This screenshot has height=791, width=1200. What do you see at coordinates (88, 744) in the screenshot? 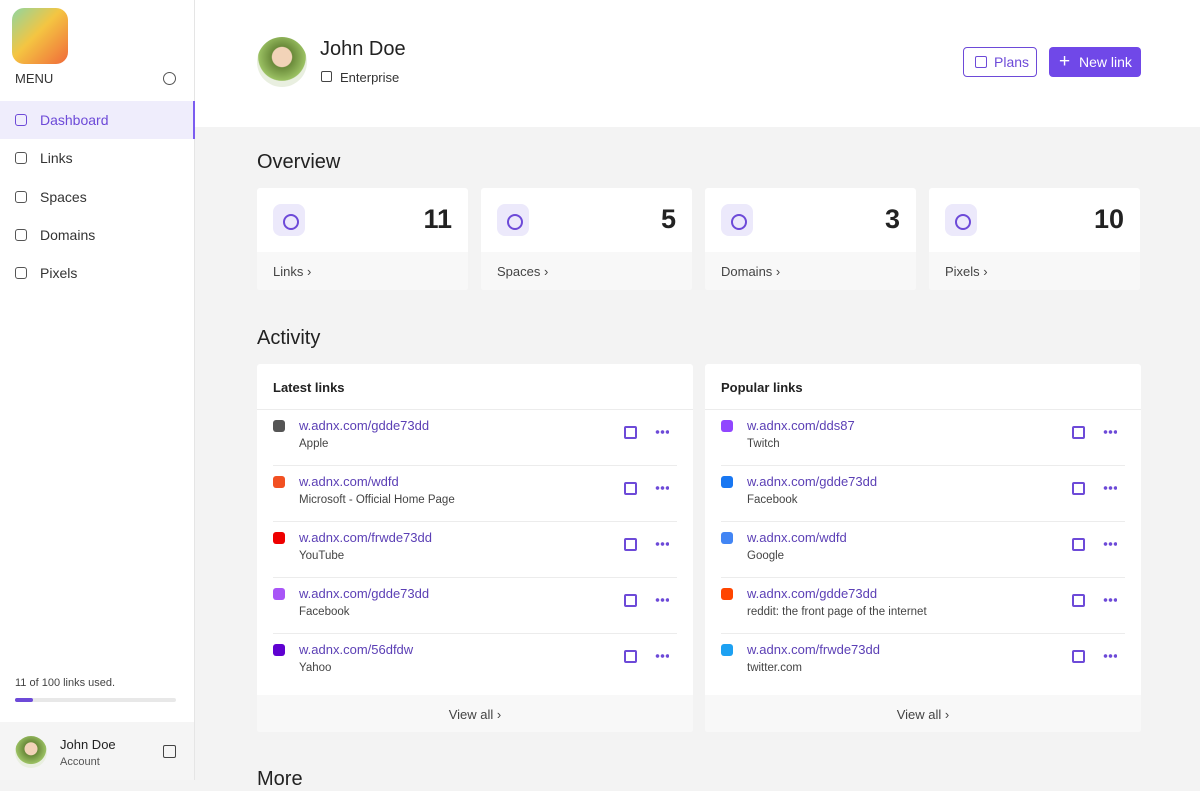
I see `account-name: John Doe` at bounding box center [88, 744].